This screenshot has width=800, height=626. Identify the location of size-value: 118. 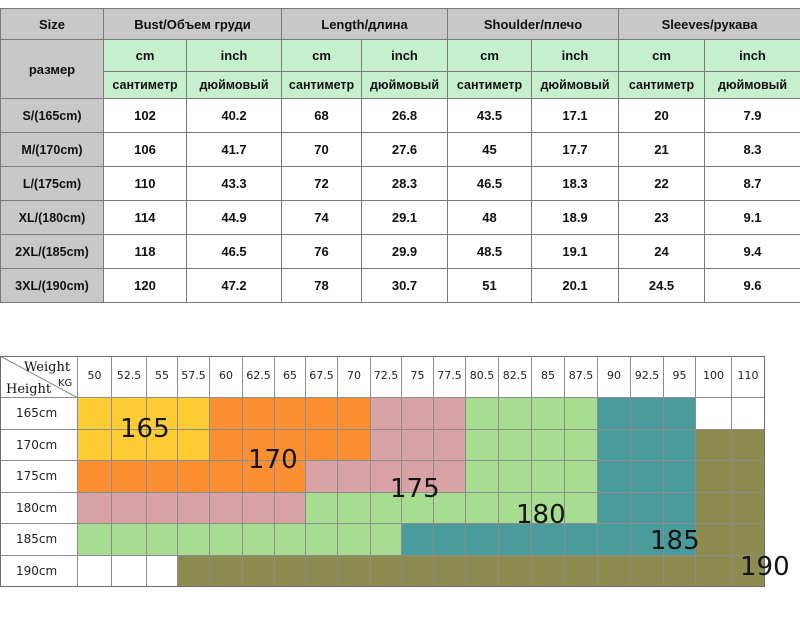
(145, 251).